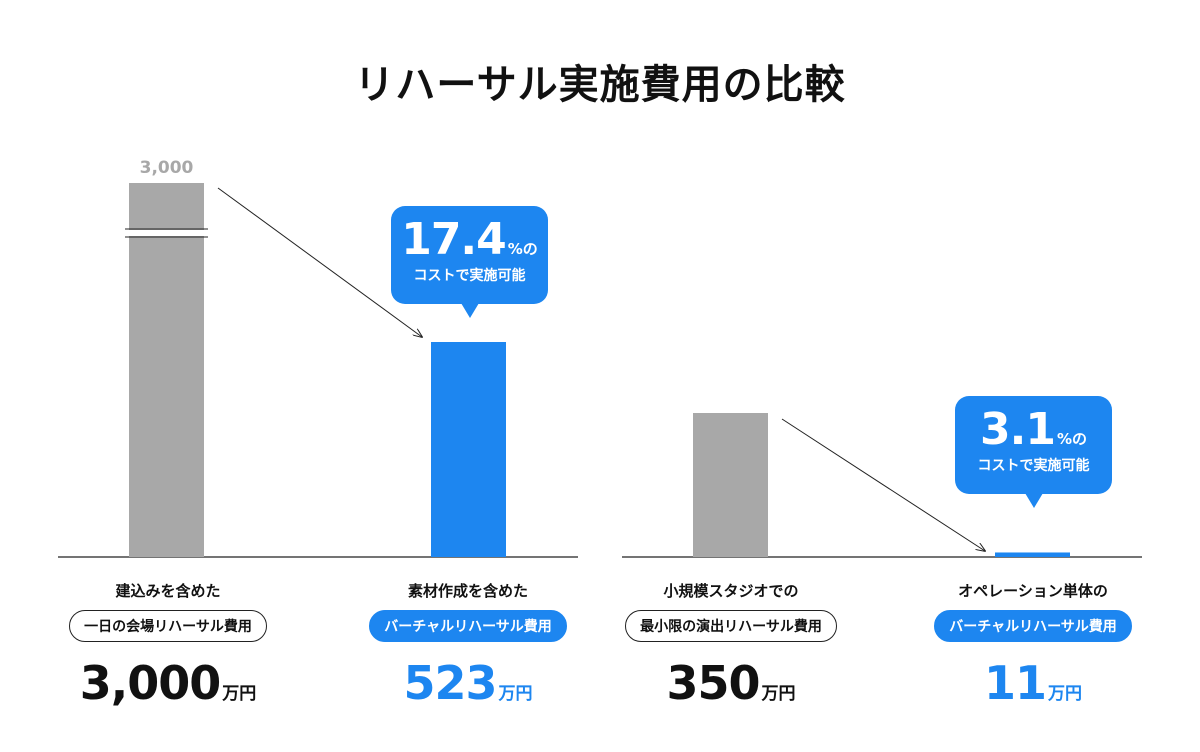 The width and height of the screenshot is (1200, 752). I want to click on callout-ratio-right: 3.1 %の コストで実施可能, so click(1033, 452).